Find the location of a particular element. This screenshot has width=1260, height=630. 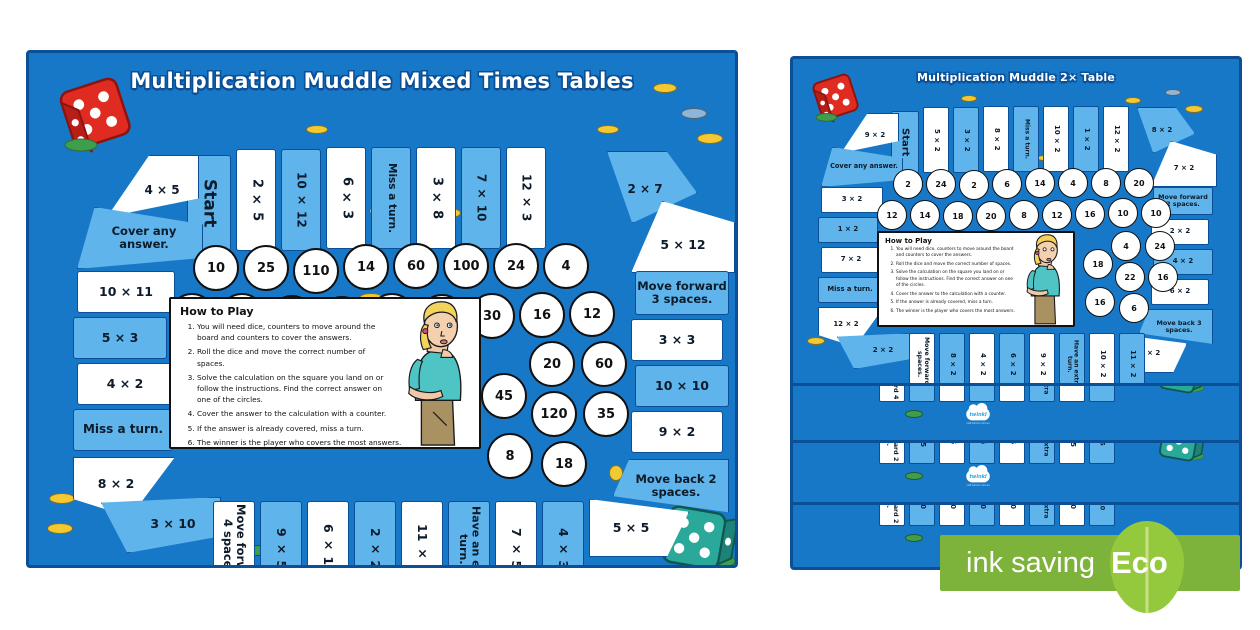

answer-circle: 100 is located at coordinates (466, 266).